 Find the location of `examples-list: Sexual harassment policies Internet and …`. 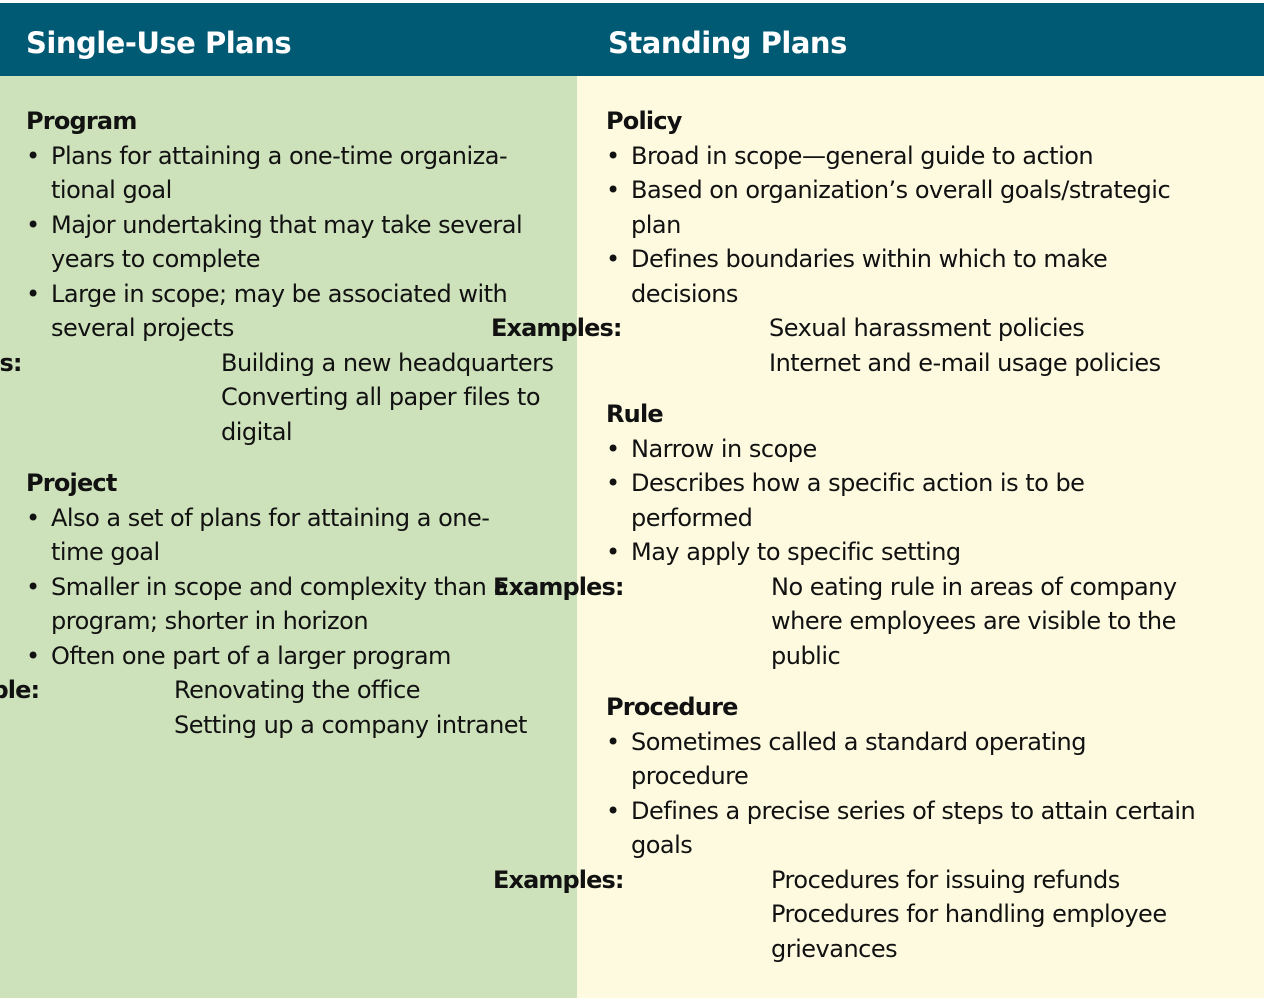

examples-list: Sexual harassment policies Internet and … is located at coordinates (1012, 345).